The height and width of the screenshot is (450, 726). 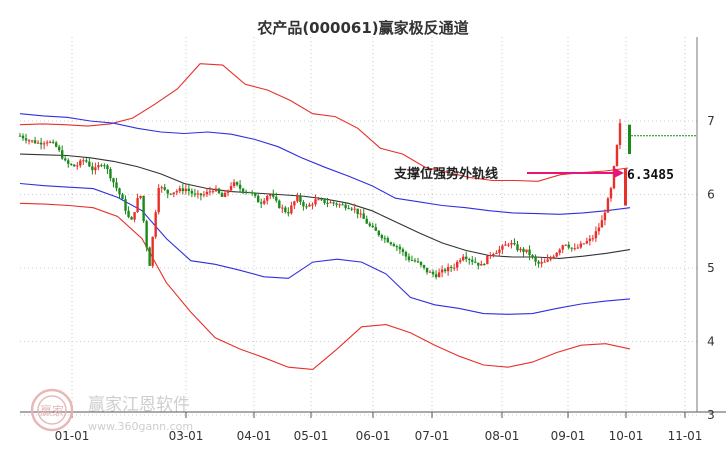 What do you see at coordinates (650, 175) in the screenshot?
I see `annotation-value: 6.3485` at bounding box center [650, 175].